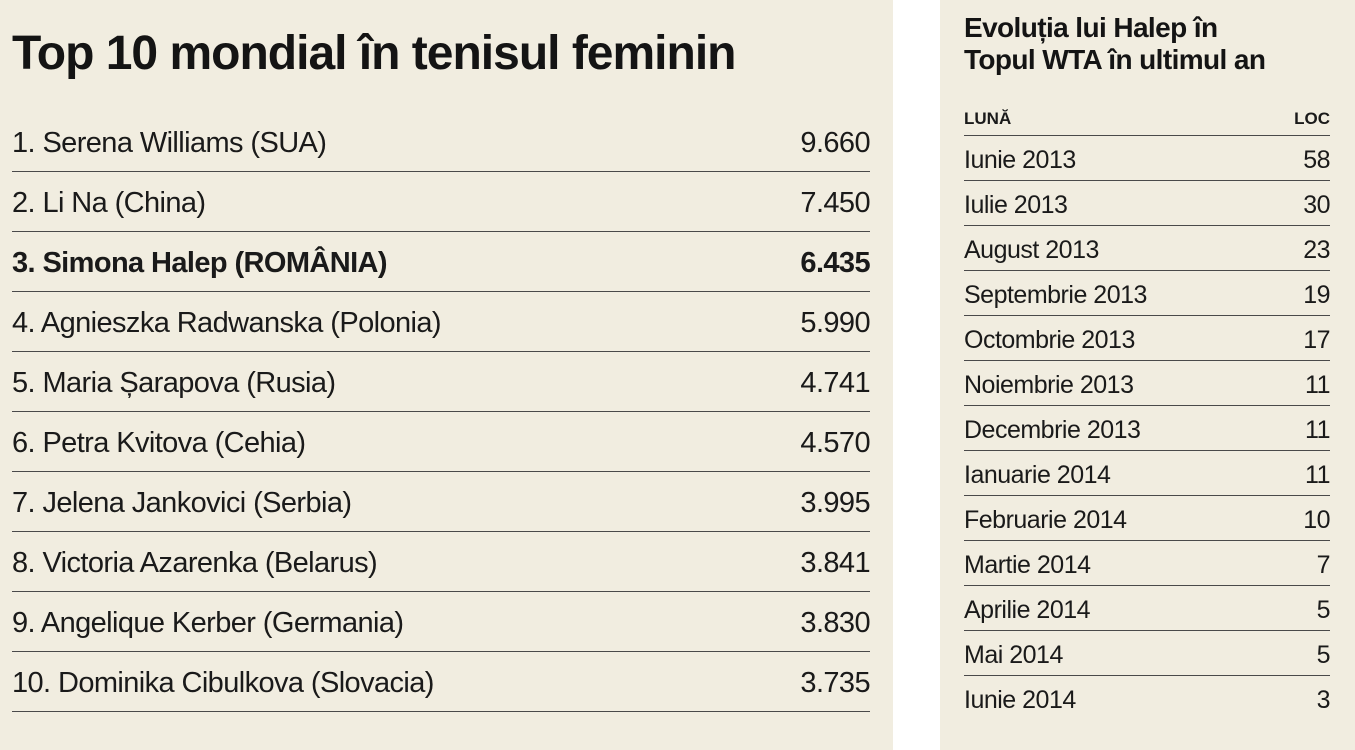  I want to click on evolution-row: Iulie 2013 30, so click(1147, 203).